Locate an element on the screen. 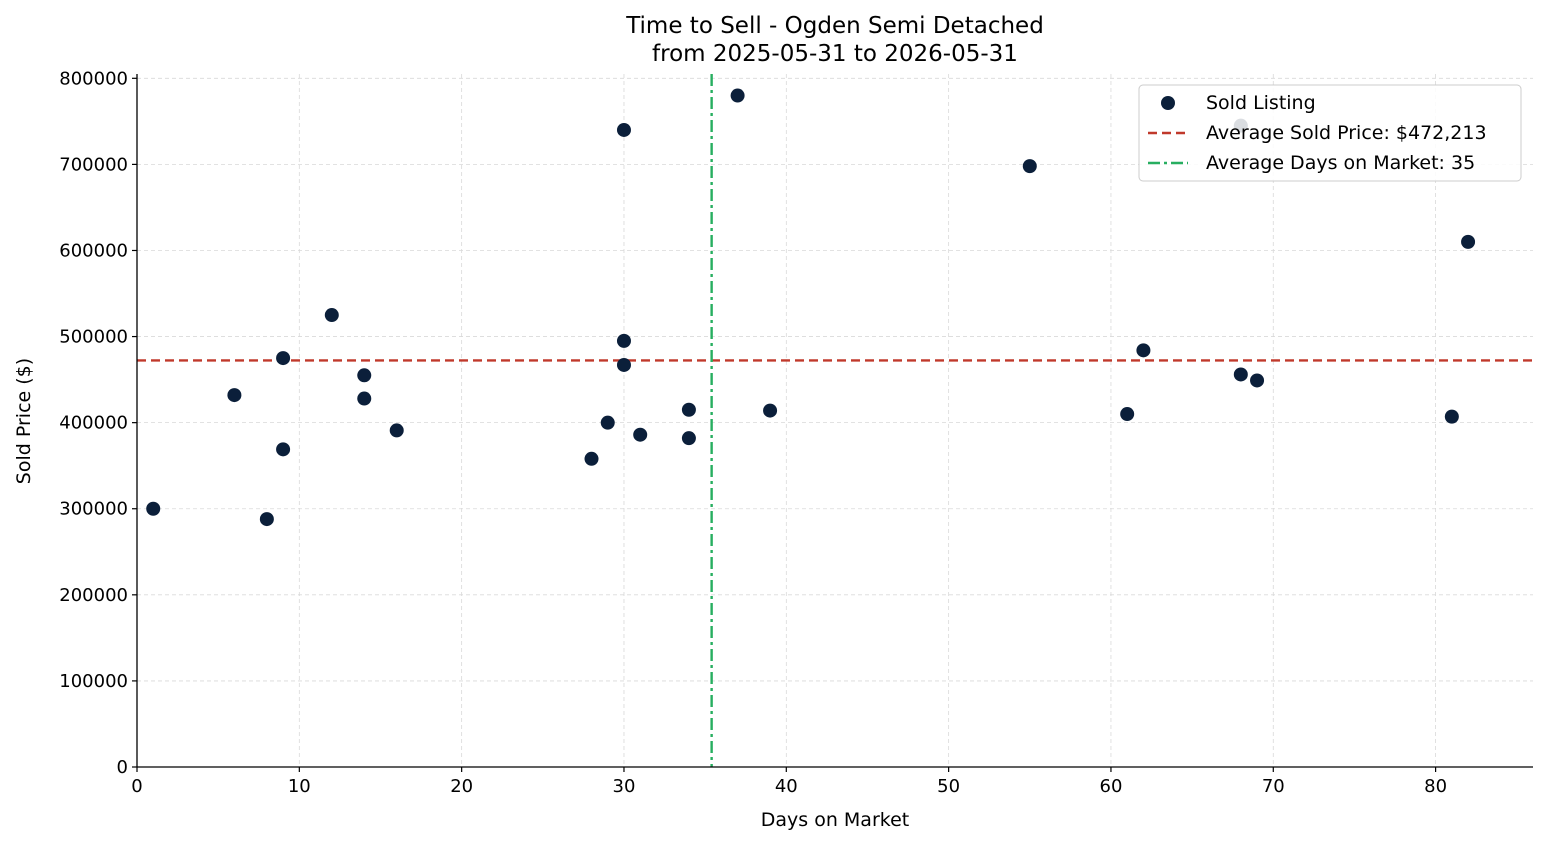 This screenshot has width=1547, height=845. x-tick-label: 70 is located at coordinates (1273, 786).